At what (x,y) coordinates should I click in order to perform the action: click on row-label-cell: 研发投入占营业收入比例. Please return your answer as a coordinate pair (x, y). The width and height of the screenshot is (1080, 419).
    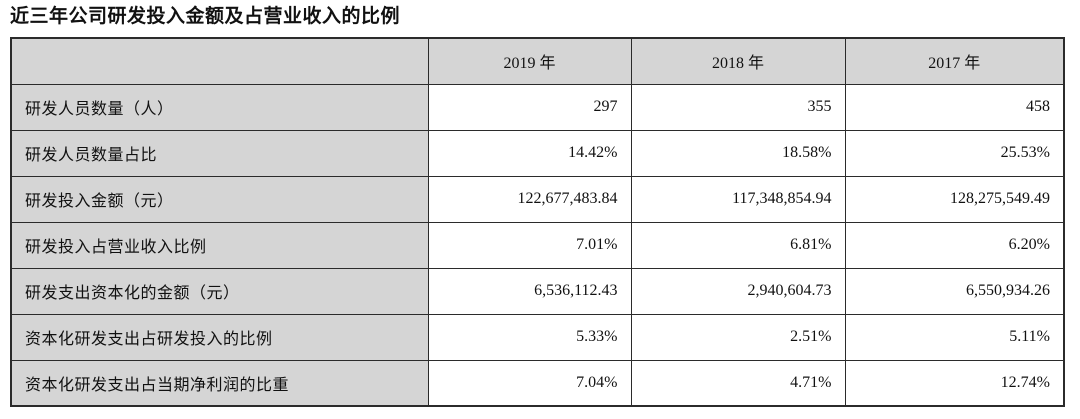
    Looking at the image, I should click on (219, 245).